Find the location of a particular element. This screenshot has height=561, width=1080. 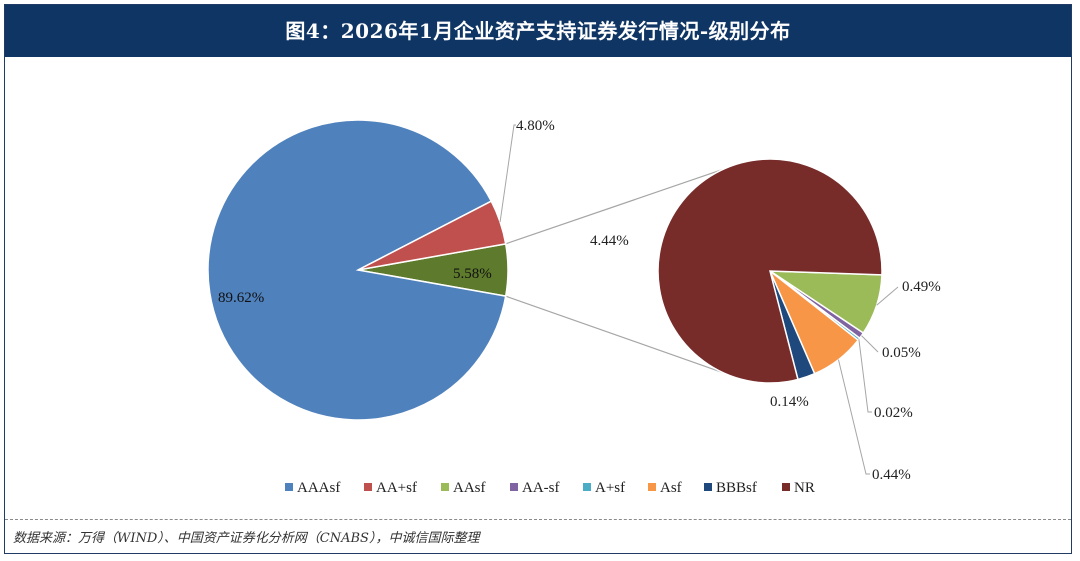

leader-aasf is located at coordinates (887, 296).